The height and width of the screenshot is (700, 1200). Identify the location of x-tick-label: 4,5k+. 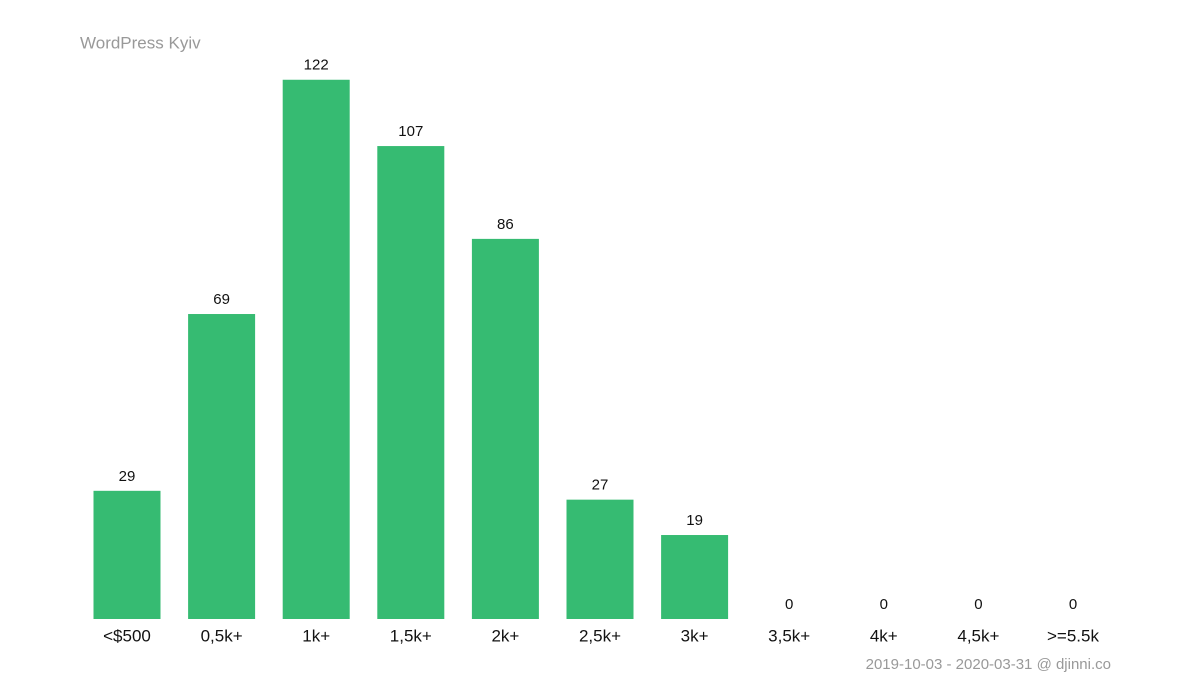
(978, 635).